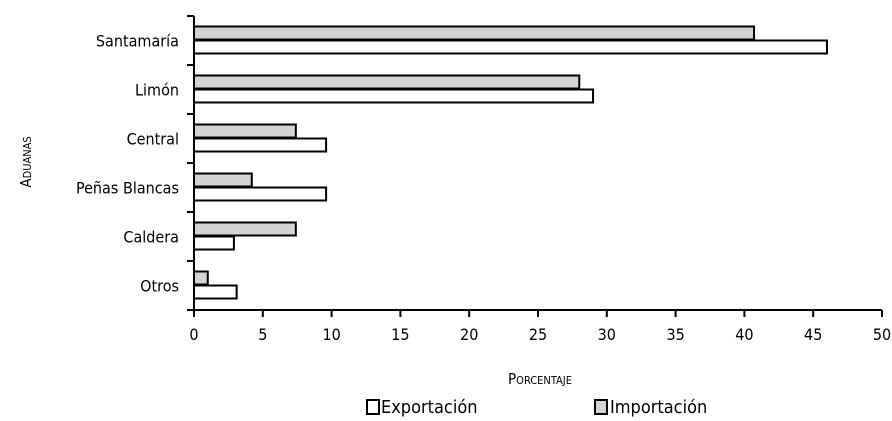 This screenshot has width=892, height=421. What do you see at coordinates (469, 334) in the screenshot?
I see `x-tick-label: 20` at bounding box center [469, 334].